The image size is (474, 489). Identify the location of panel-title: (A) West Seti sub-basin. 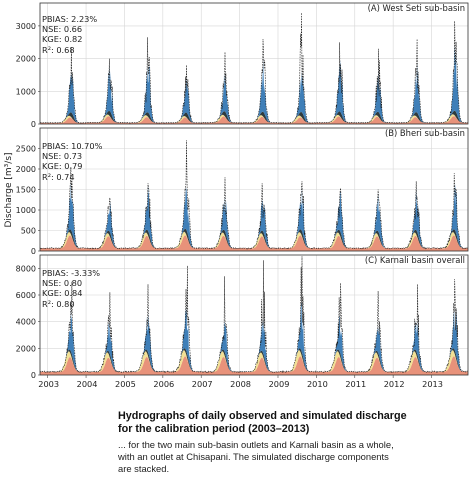
(416, 8).